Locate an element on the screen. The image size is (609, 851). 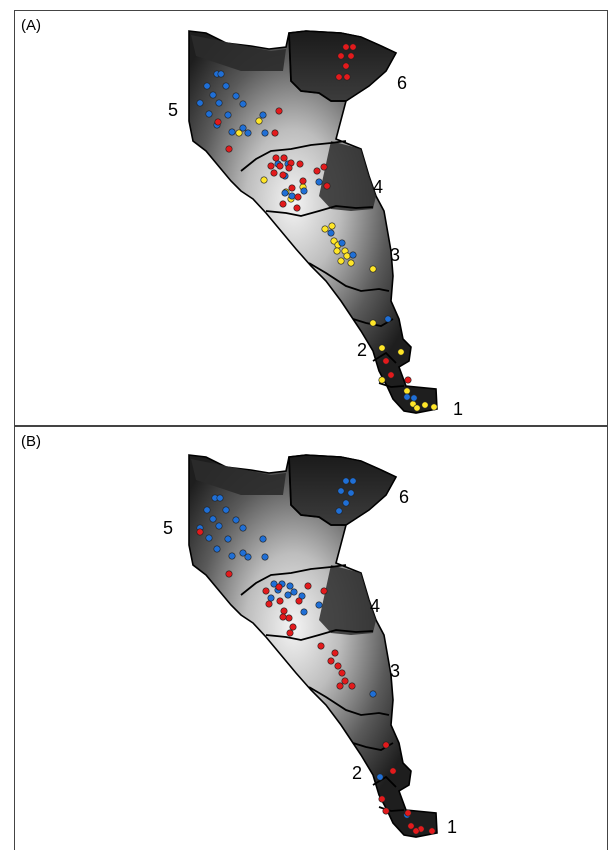
region-label-4: 4 is located at coordinates (375, 606).